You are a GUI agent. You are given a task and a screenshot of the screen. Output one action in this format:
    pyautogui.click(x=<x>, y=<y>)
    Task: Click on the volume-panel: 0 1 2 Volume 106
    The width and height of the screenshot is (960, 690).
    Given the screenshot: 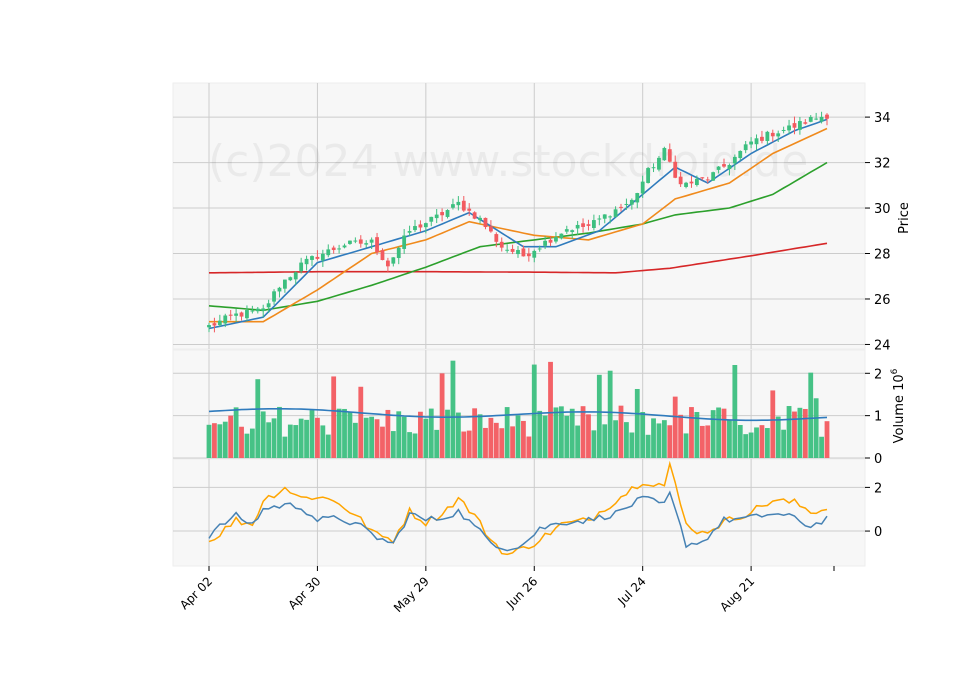 What is the action you would take?
    pyautogui.click(x=539, y=408)
    